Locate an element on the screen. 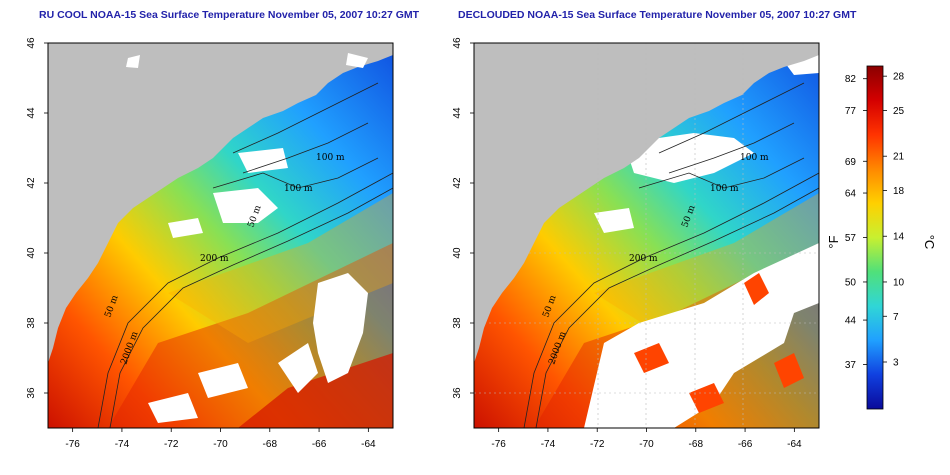 The height and width of the screenshot is (475, 950). colorbar-f-tick-label: 77 is located at coordinates (851, 111).